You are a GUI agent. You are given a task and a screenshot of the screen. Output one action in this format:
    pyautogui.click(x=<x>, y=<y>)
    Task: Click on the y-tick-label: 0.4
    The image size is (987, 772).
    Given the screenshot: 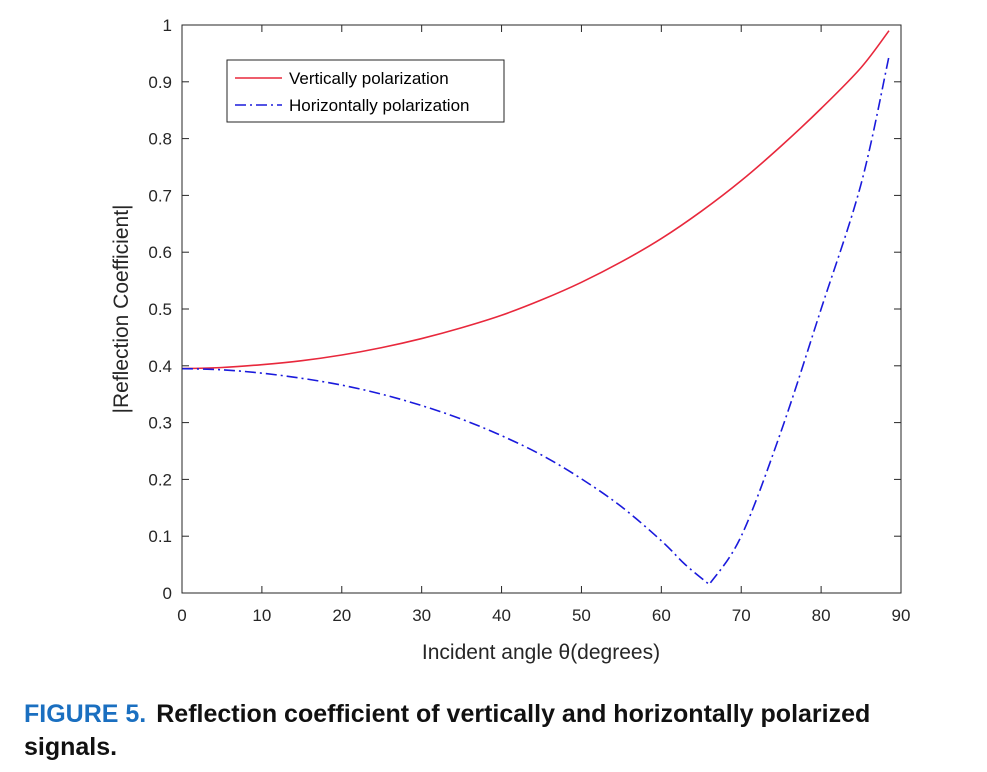 What is the action you would take?
    pyautogui.click(x=160, y=366)
    